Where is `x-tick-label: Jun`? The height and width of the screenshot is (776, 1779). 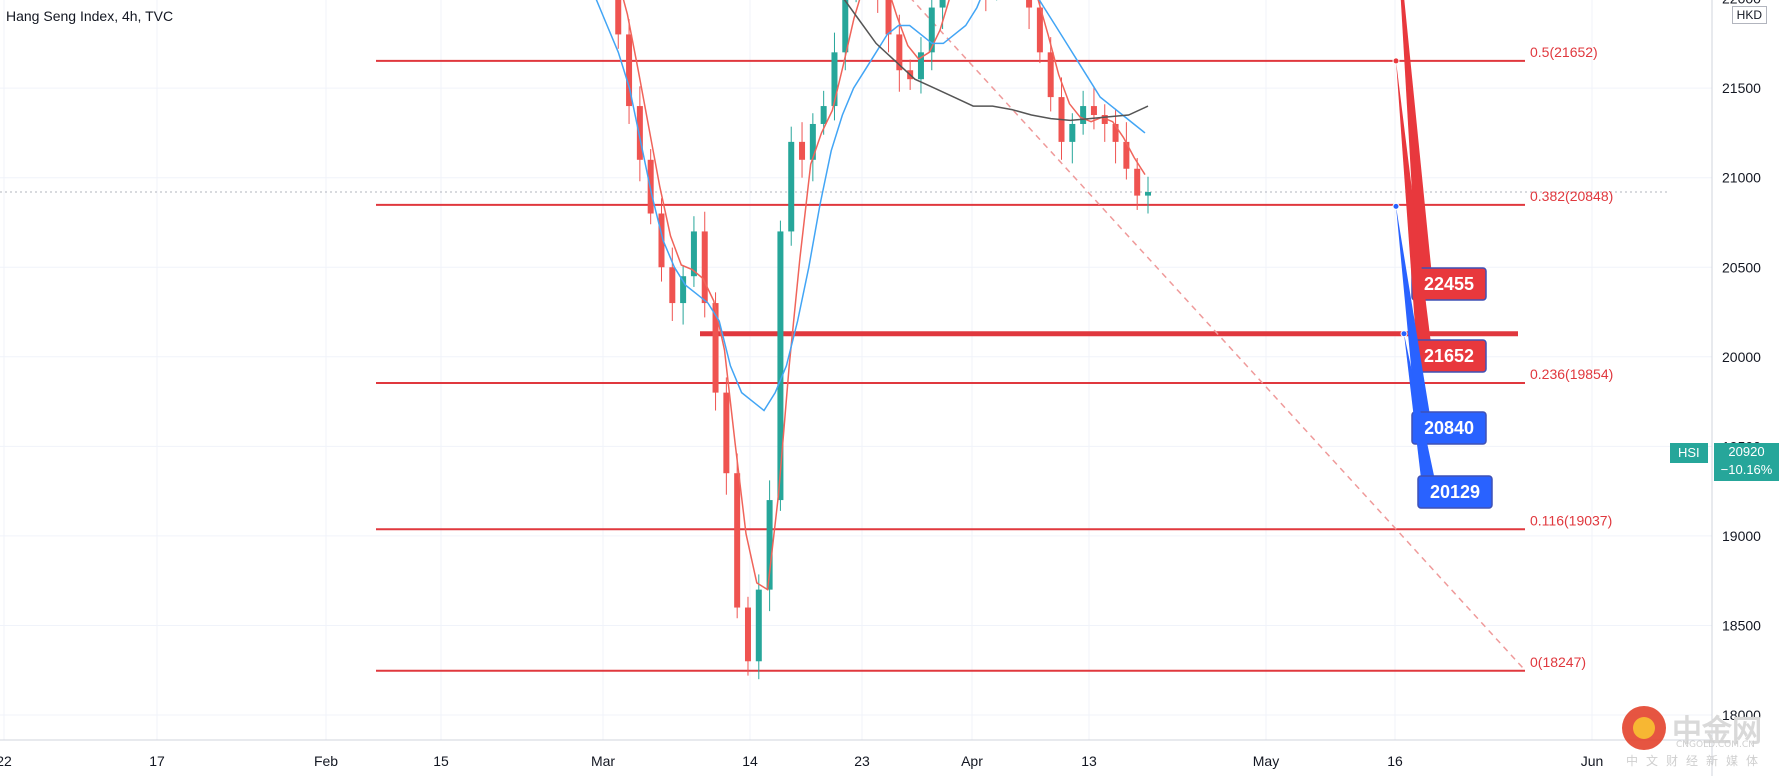
x-tick-label: Jun is located at coordinates (1592, 761).